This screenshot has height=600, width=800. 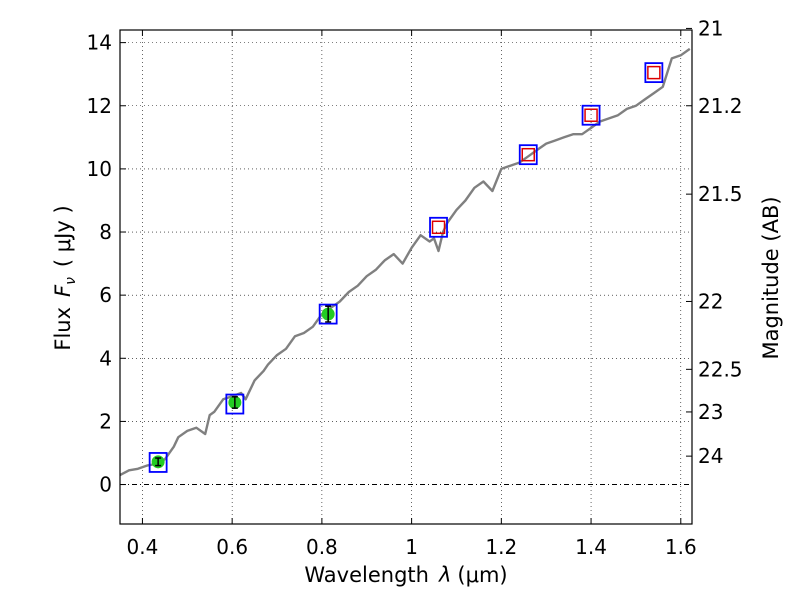 I want to click on y2-tick-label: 22.5, so click(x=720, y=369).